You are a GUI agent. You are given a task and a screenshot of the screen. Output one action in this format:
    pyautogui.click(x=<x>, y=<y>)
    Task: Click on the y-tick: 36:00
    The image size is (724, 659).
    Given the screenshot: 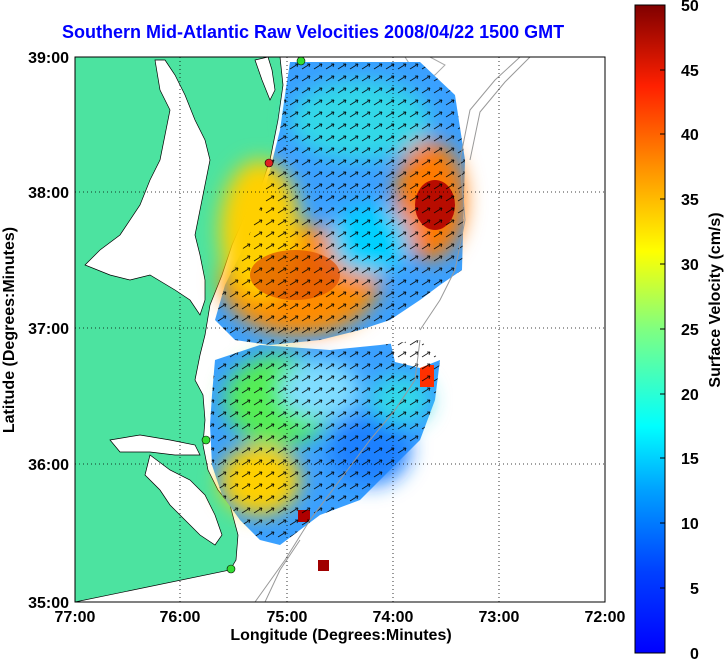 What is the action you would take?
    pyautogui.click(x=48, y=465)
    